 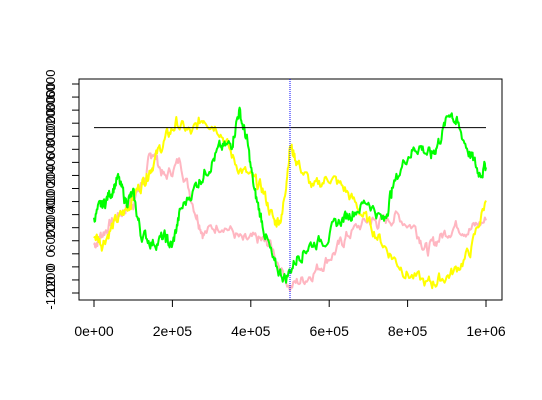 I want to click on x-tick-label: 0e+00, so click(x=94, y=331).